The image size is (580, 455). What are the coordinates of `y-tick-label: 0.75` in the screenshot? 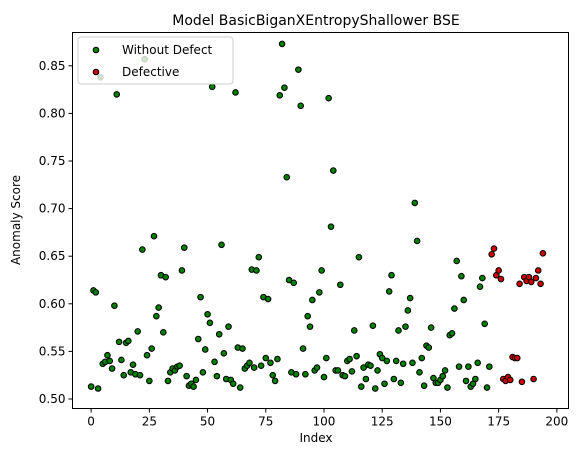 It's located at (52, 161).